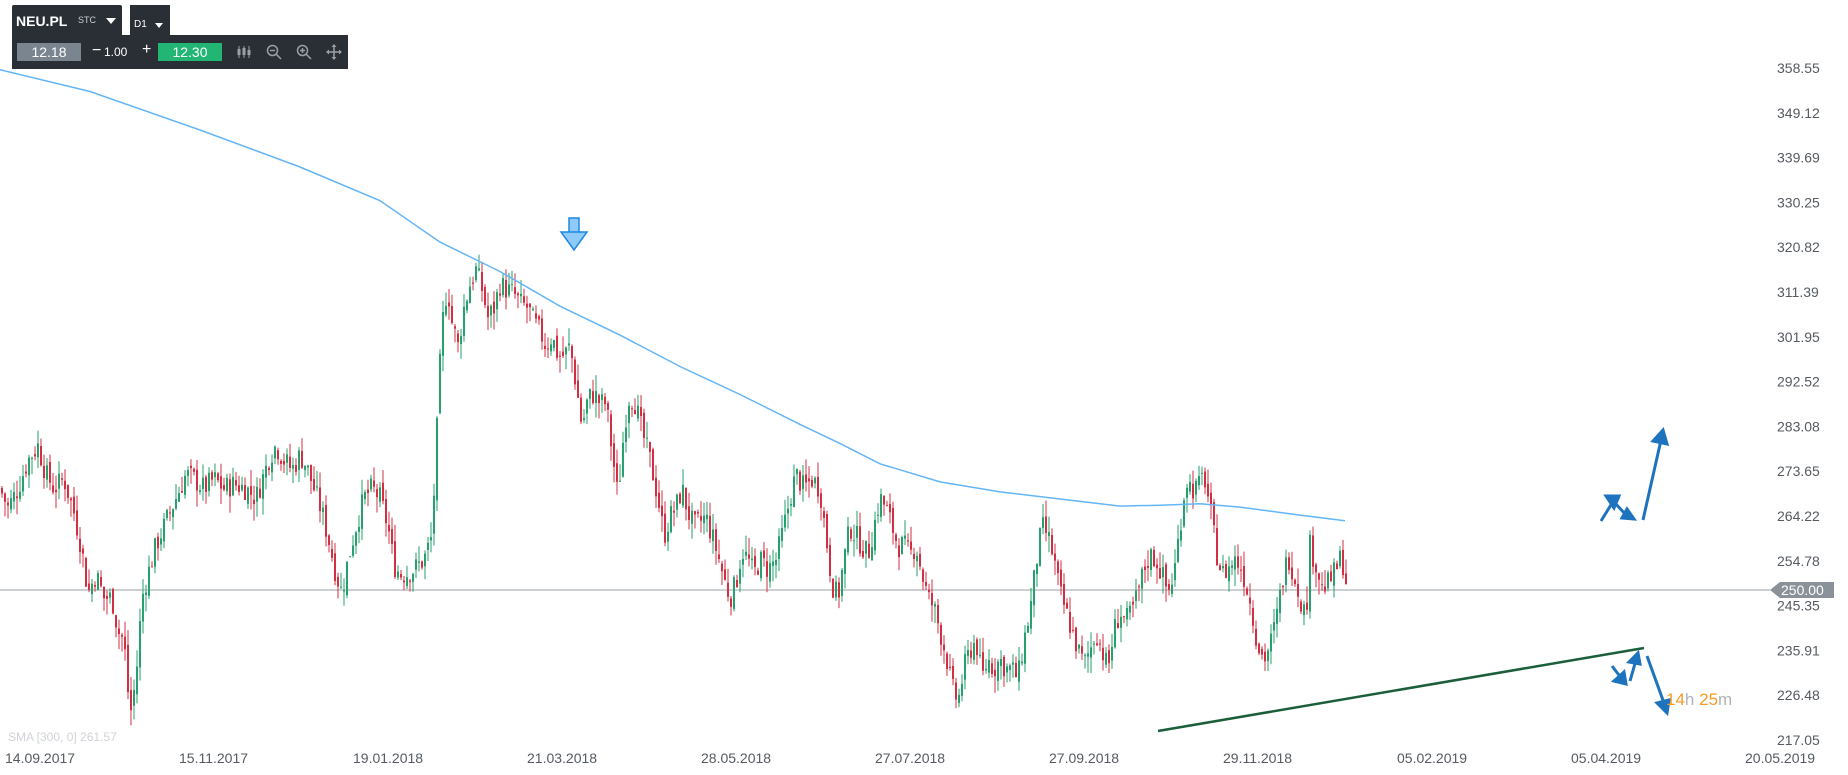  I want to click on volume-decrease-button: −, so click(97, 50).